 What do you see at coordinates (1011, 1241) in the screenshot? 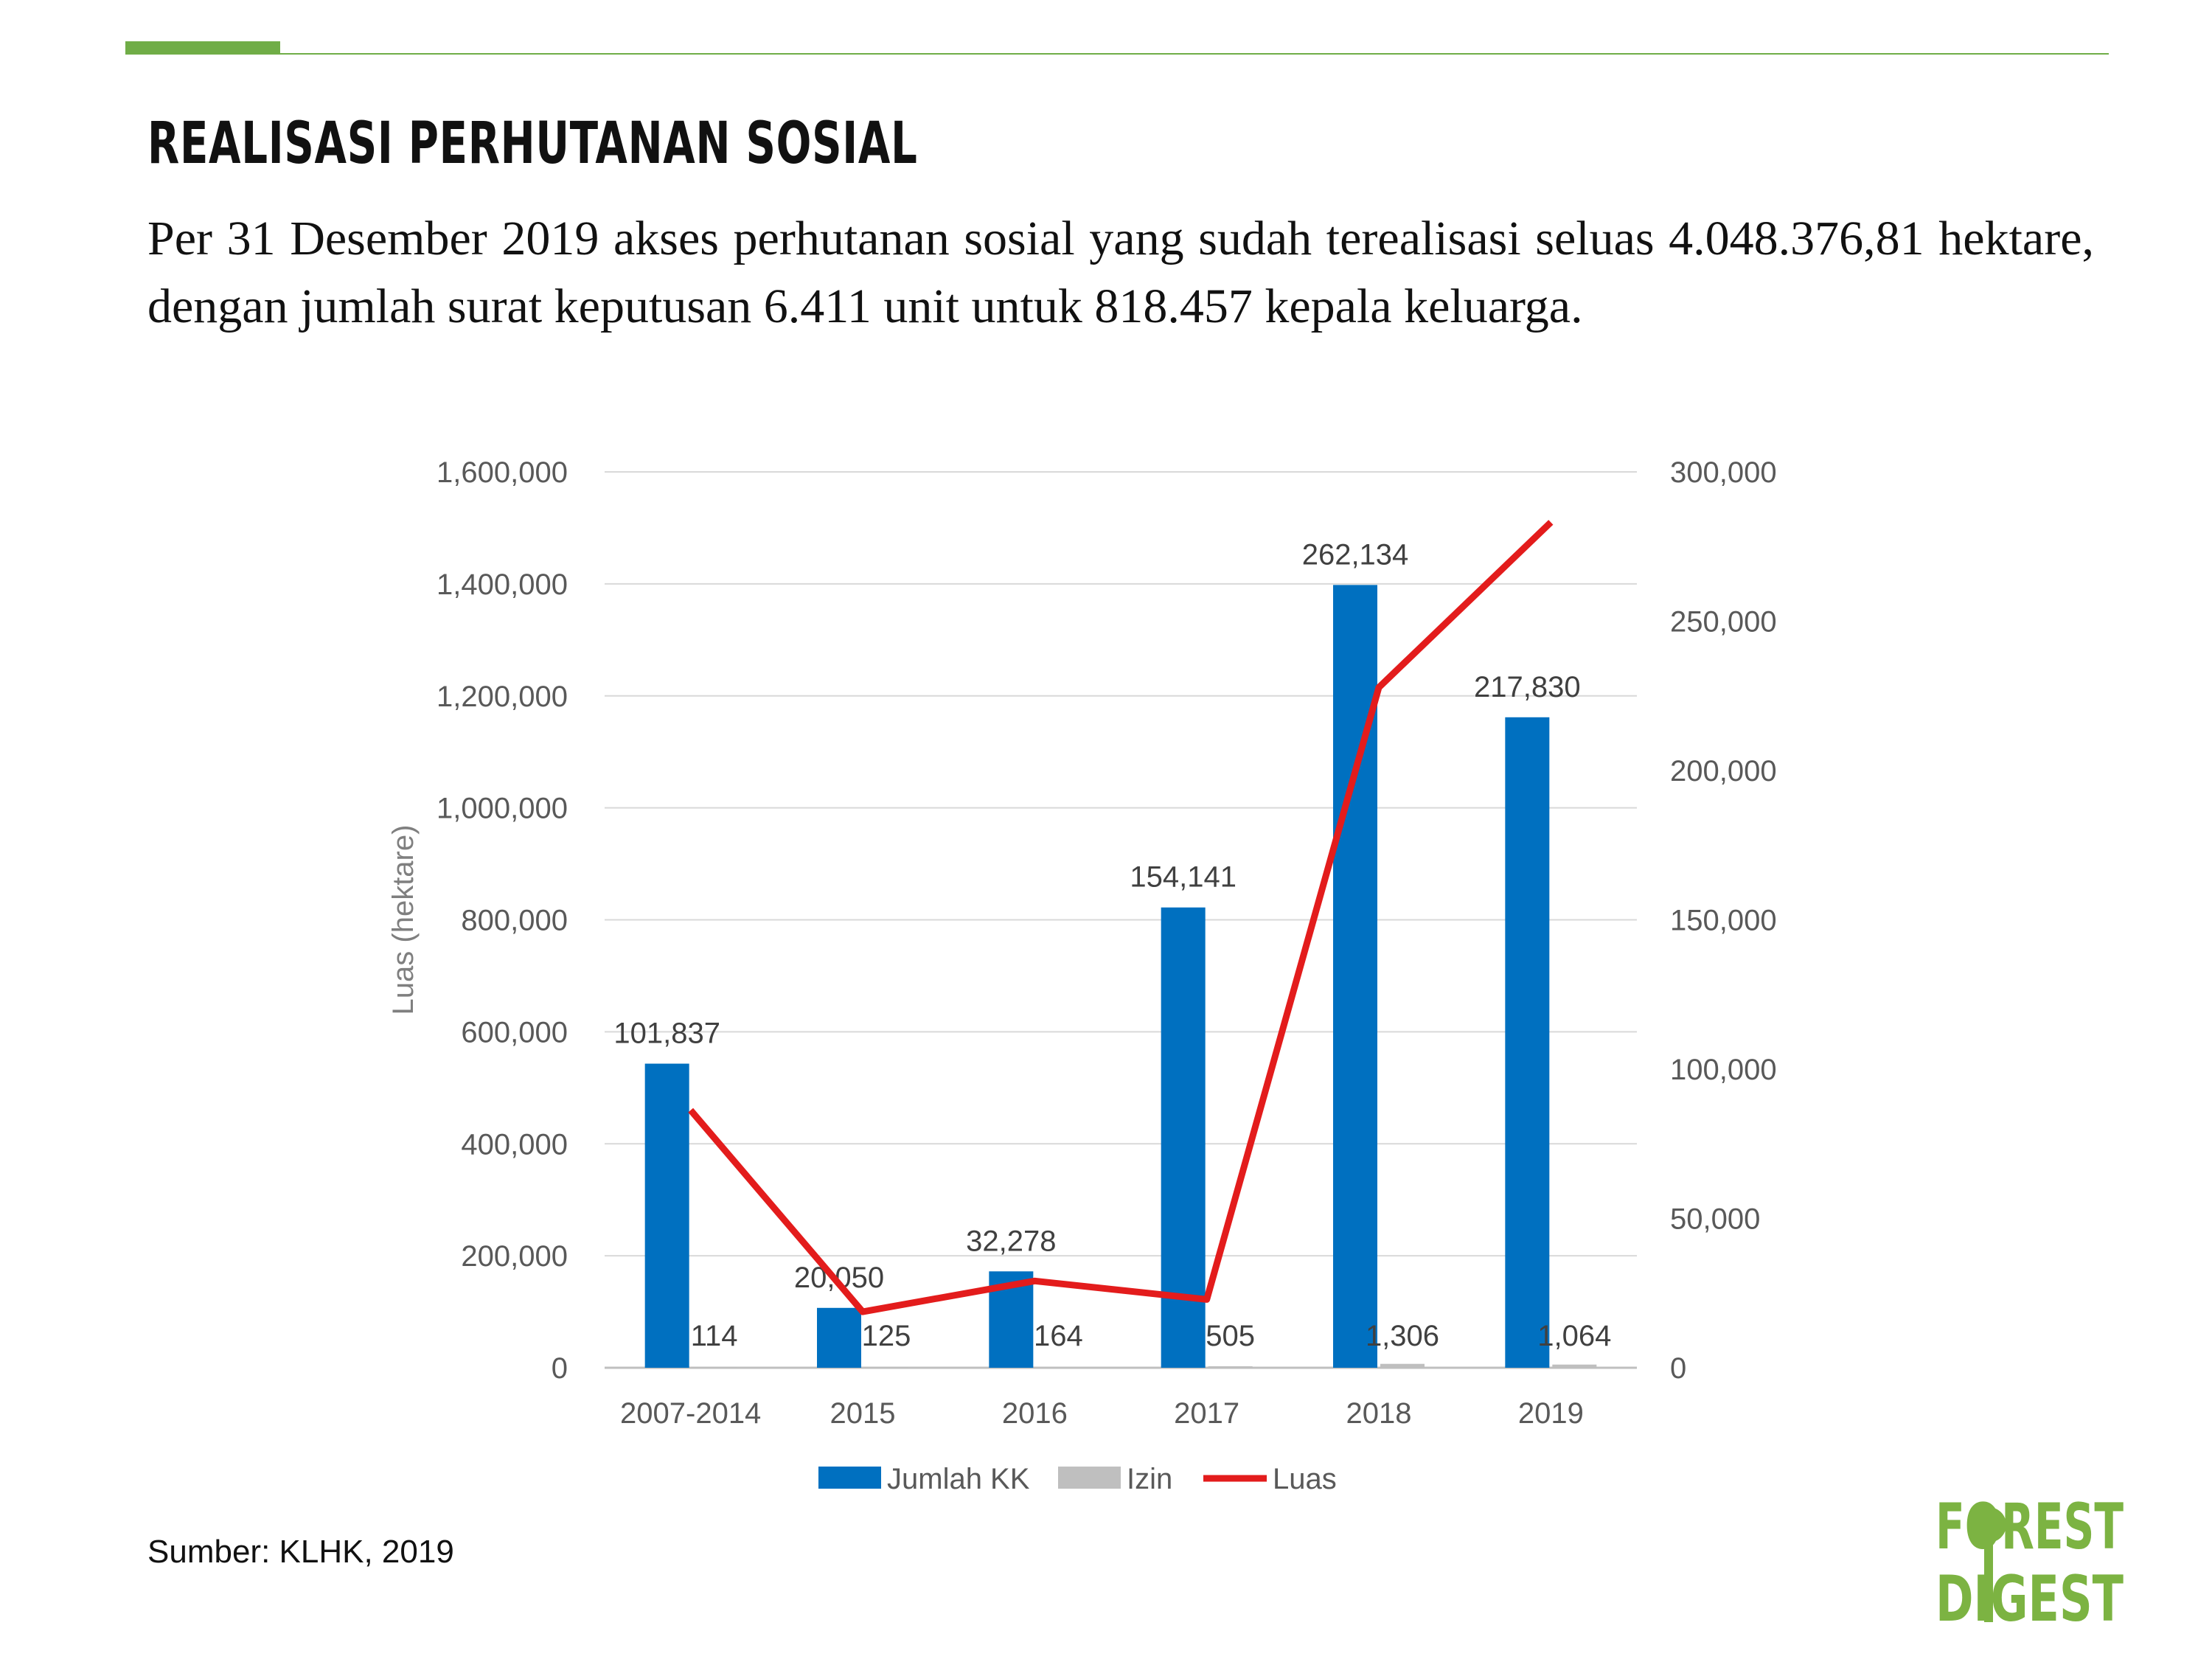
I see `data-label-jumlah-kk: 32,278` at bounding box center [1011, 1241].